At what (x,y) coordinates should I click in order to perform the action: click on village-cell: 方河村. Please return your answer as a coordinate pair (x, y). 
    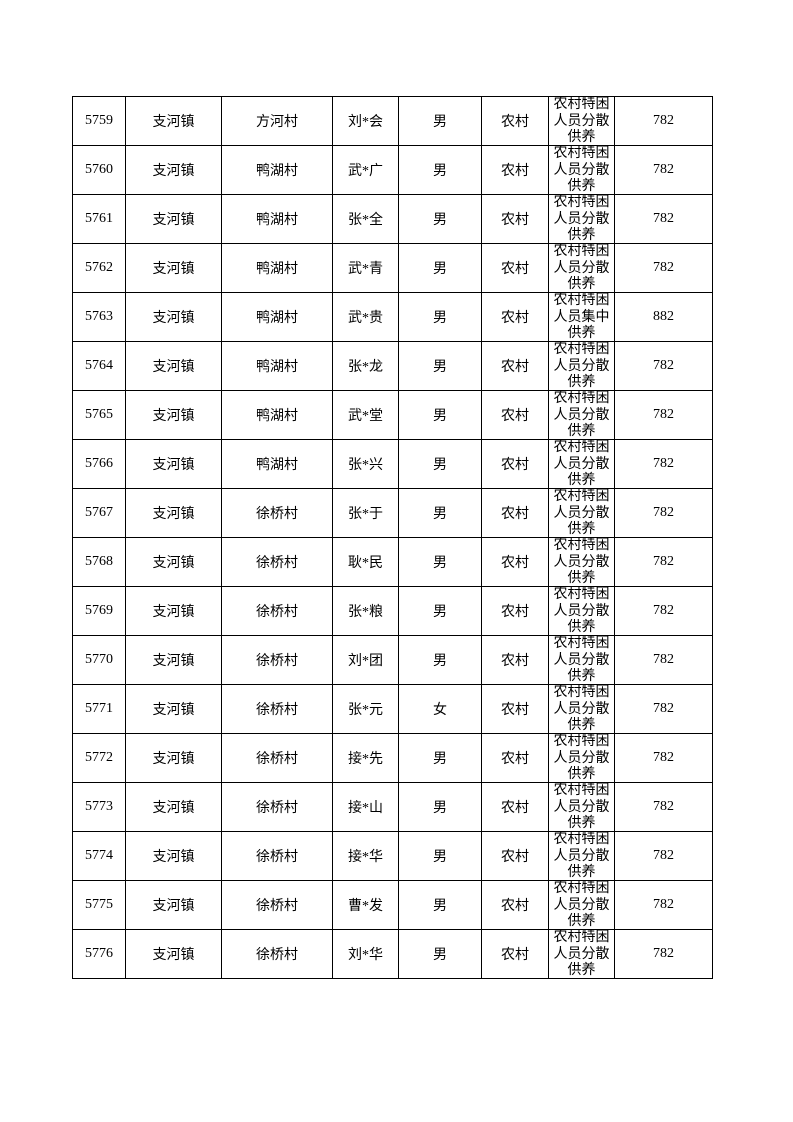
    Looking at the image, I should click on (277, 121).